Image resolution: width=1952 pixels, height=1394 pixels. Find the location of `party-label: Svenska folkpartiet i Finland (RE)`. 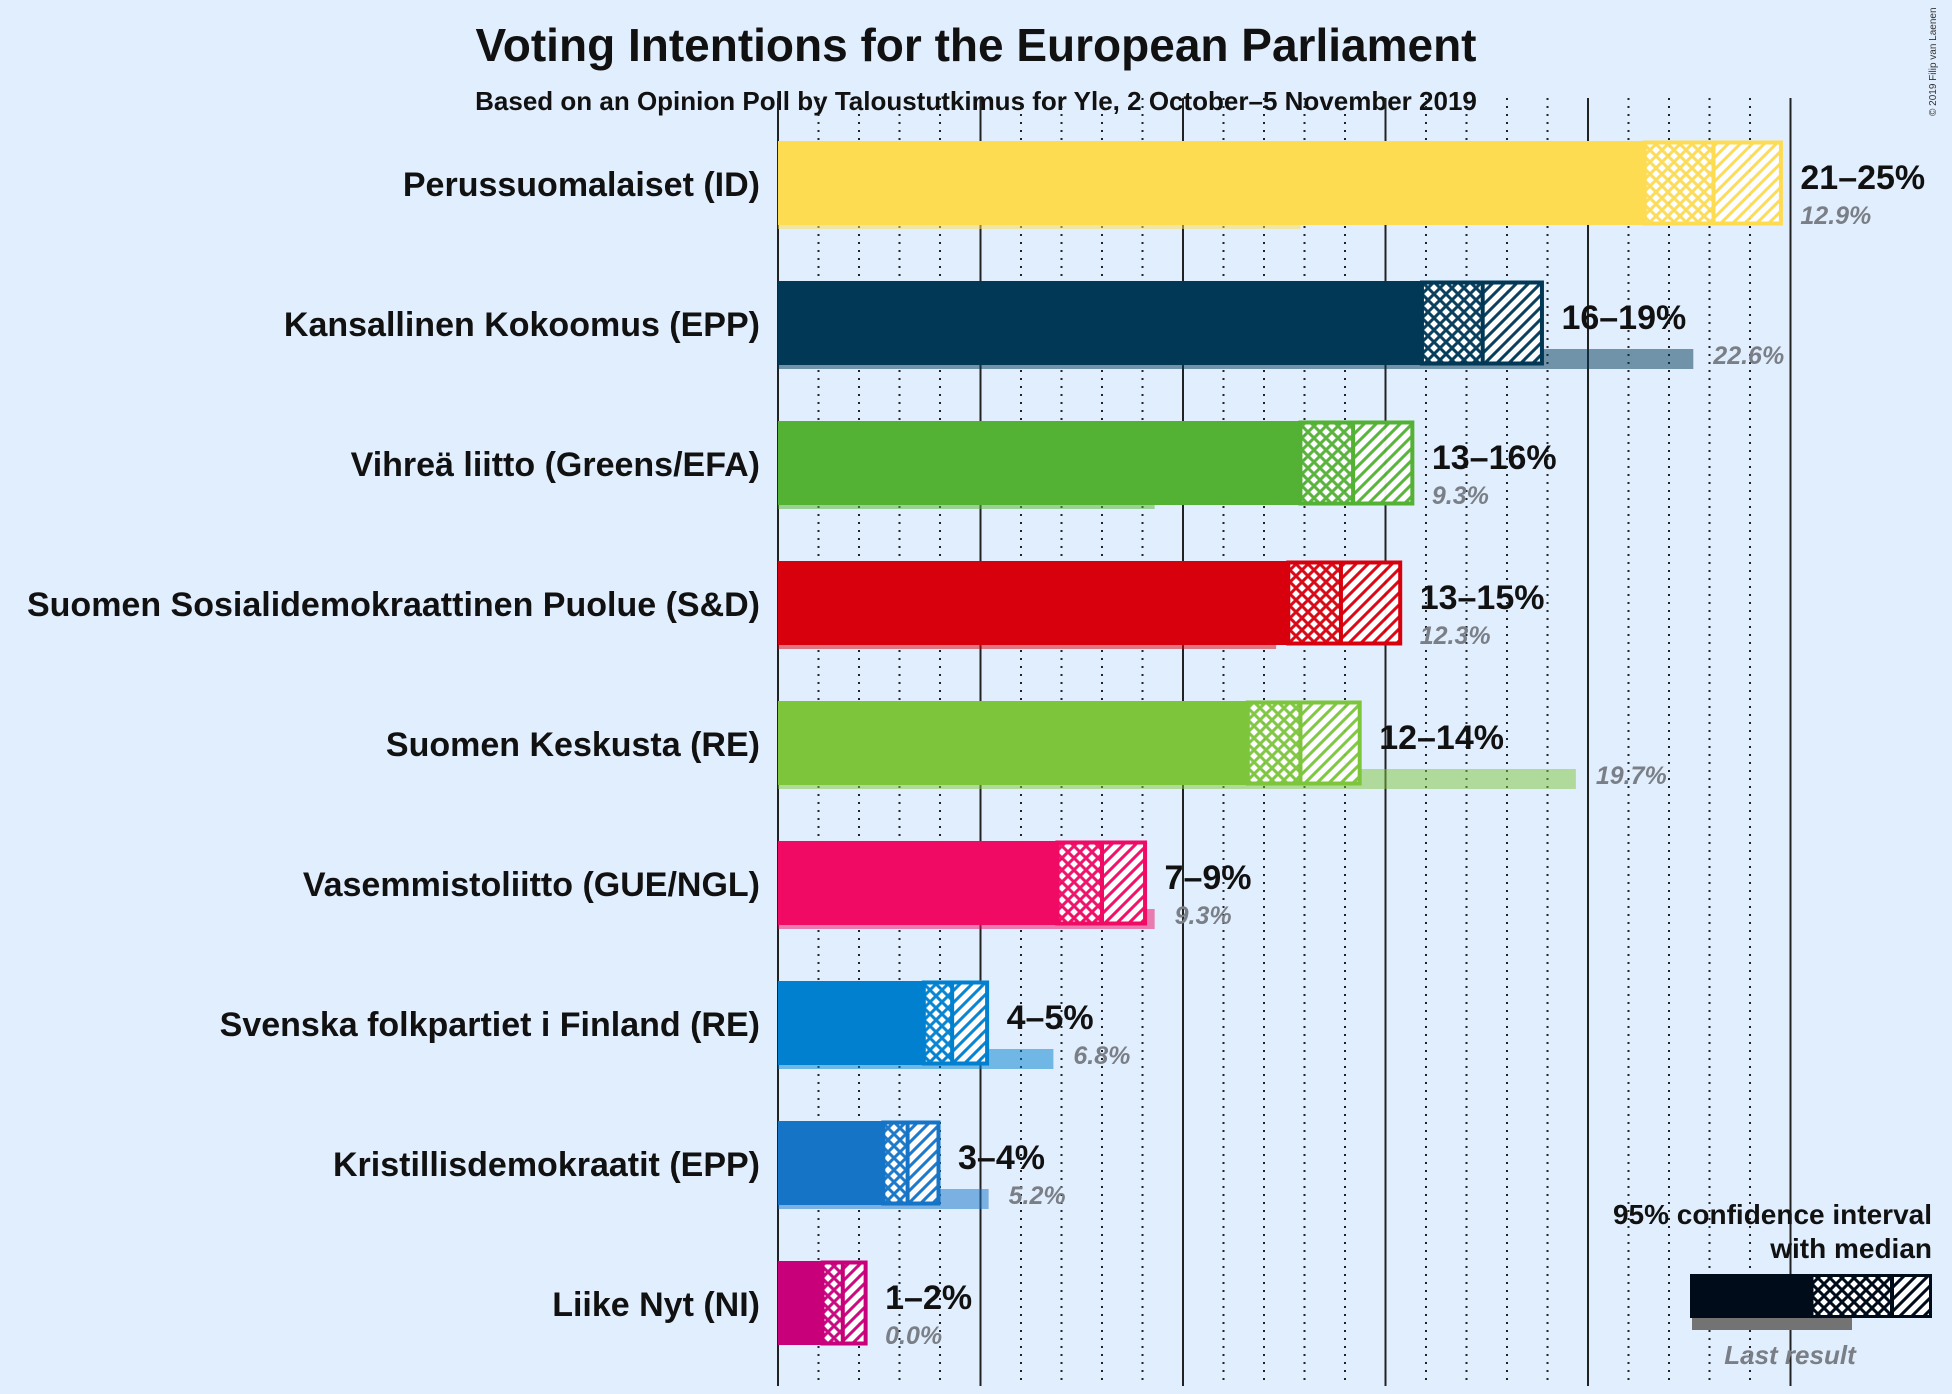

party-label: Svenska folkpartiet i Finland (RE) is located at coordinates (490, 1025).